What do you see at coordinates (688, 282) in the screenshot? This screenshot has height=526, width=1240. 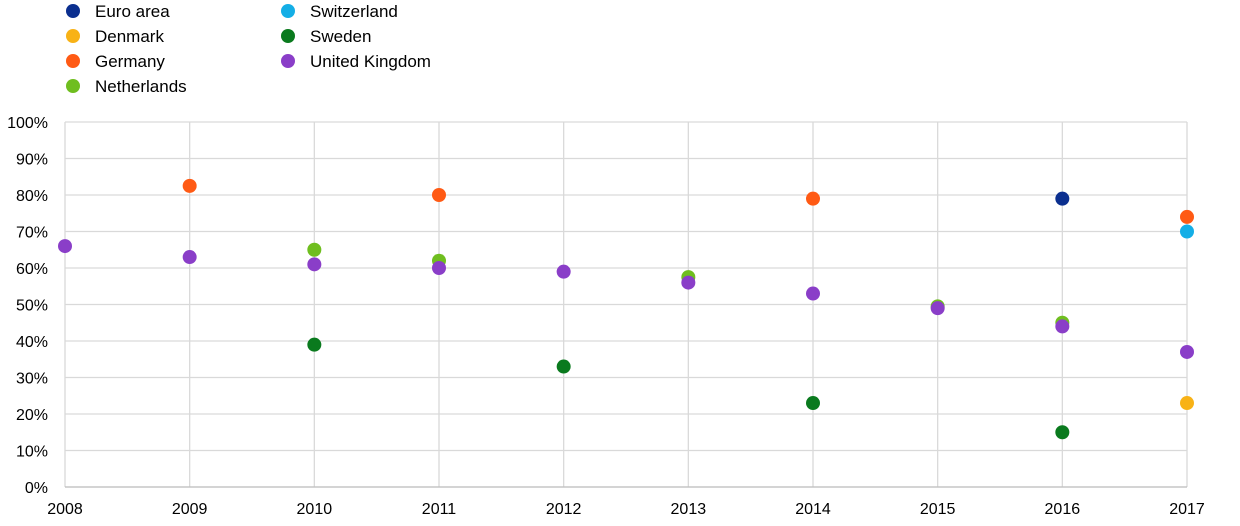 I see `point-united-kingdom-2013` at bounding box center [688, 282].